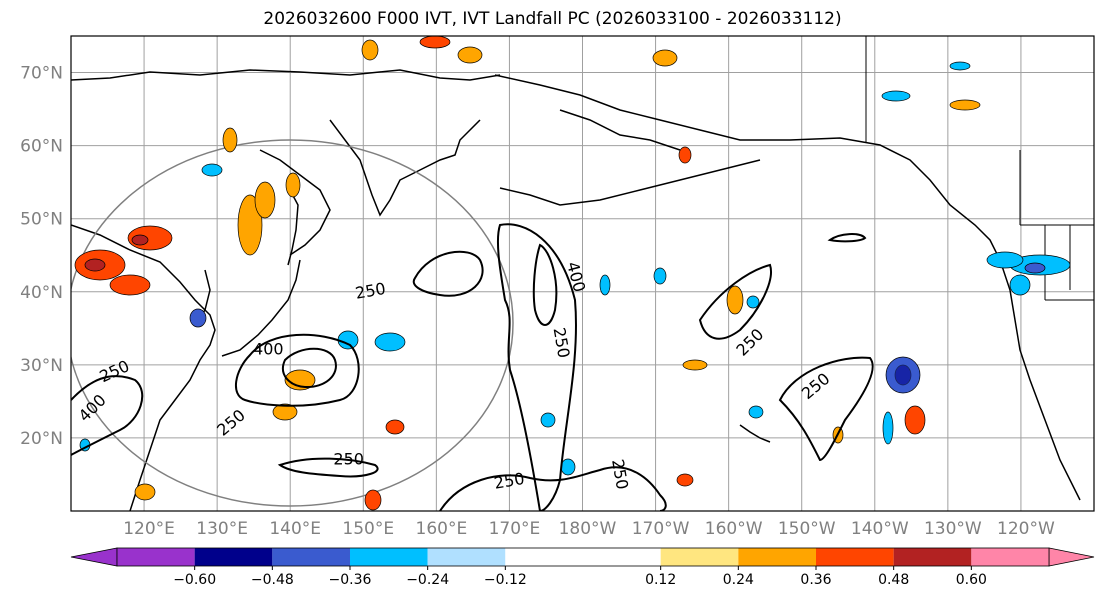 This screenshot has height=604, width=1105. Describe the element at coordinates (427, 580) in the screenshot. I see `colorbar-tick-label: −0.24` at that location.